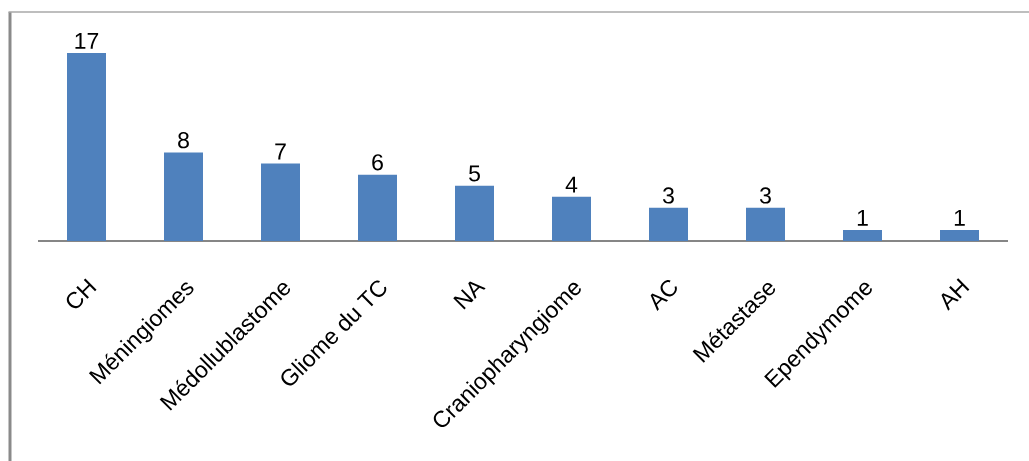  I want to click on data-label: 4, so click(571, 184).